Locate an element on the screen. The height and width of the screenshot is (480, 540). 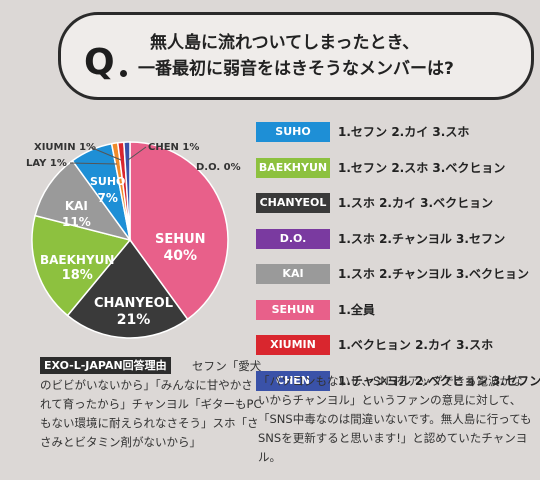
label-chanyeol-name: CHANYEOL is located at coordinates (133, 303).